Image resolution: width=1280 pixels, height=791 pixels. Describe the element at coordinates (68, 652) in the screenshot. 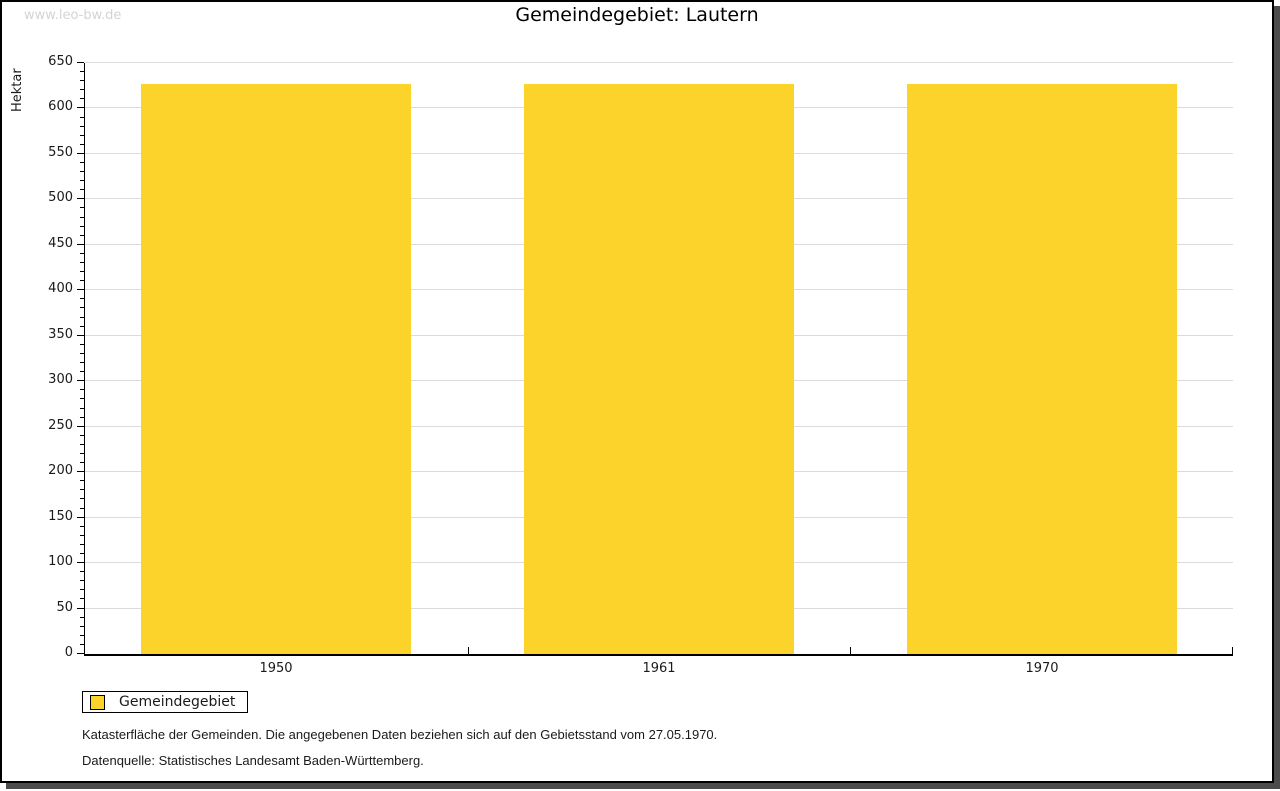

I see `y-tick-label: 0` at that location.